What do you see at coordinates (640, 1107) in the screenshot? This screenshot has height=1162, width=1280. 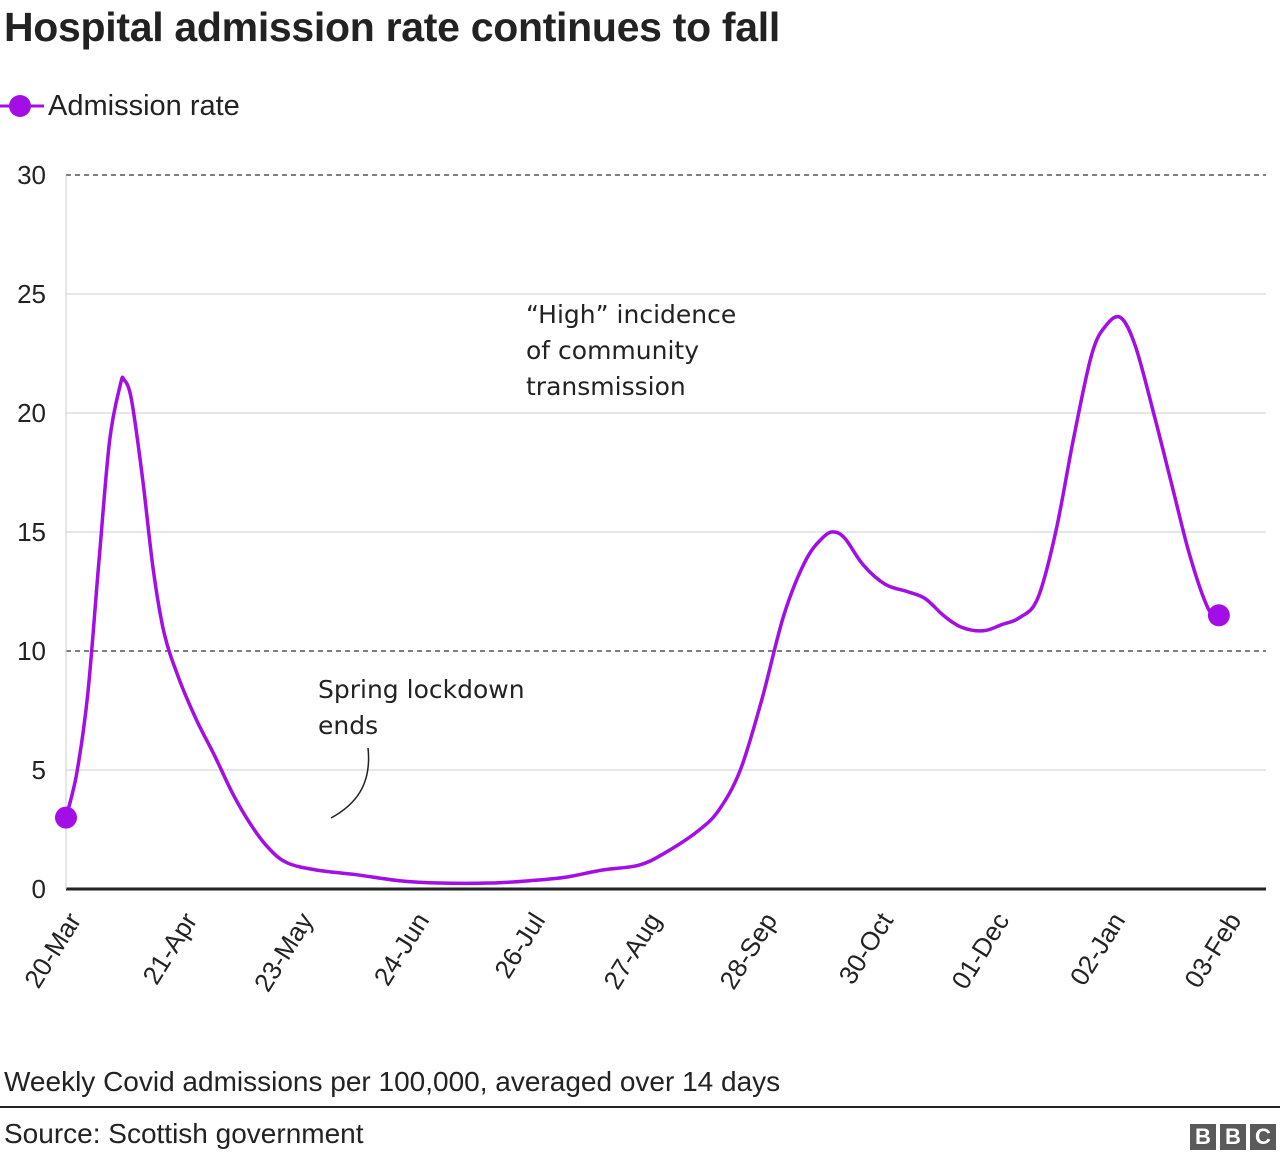 I see `footer-divider` at bounding box center [640, 1107].